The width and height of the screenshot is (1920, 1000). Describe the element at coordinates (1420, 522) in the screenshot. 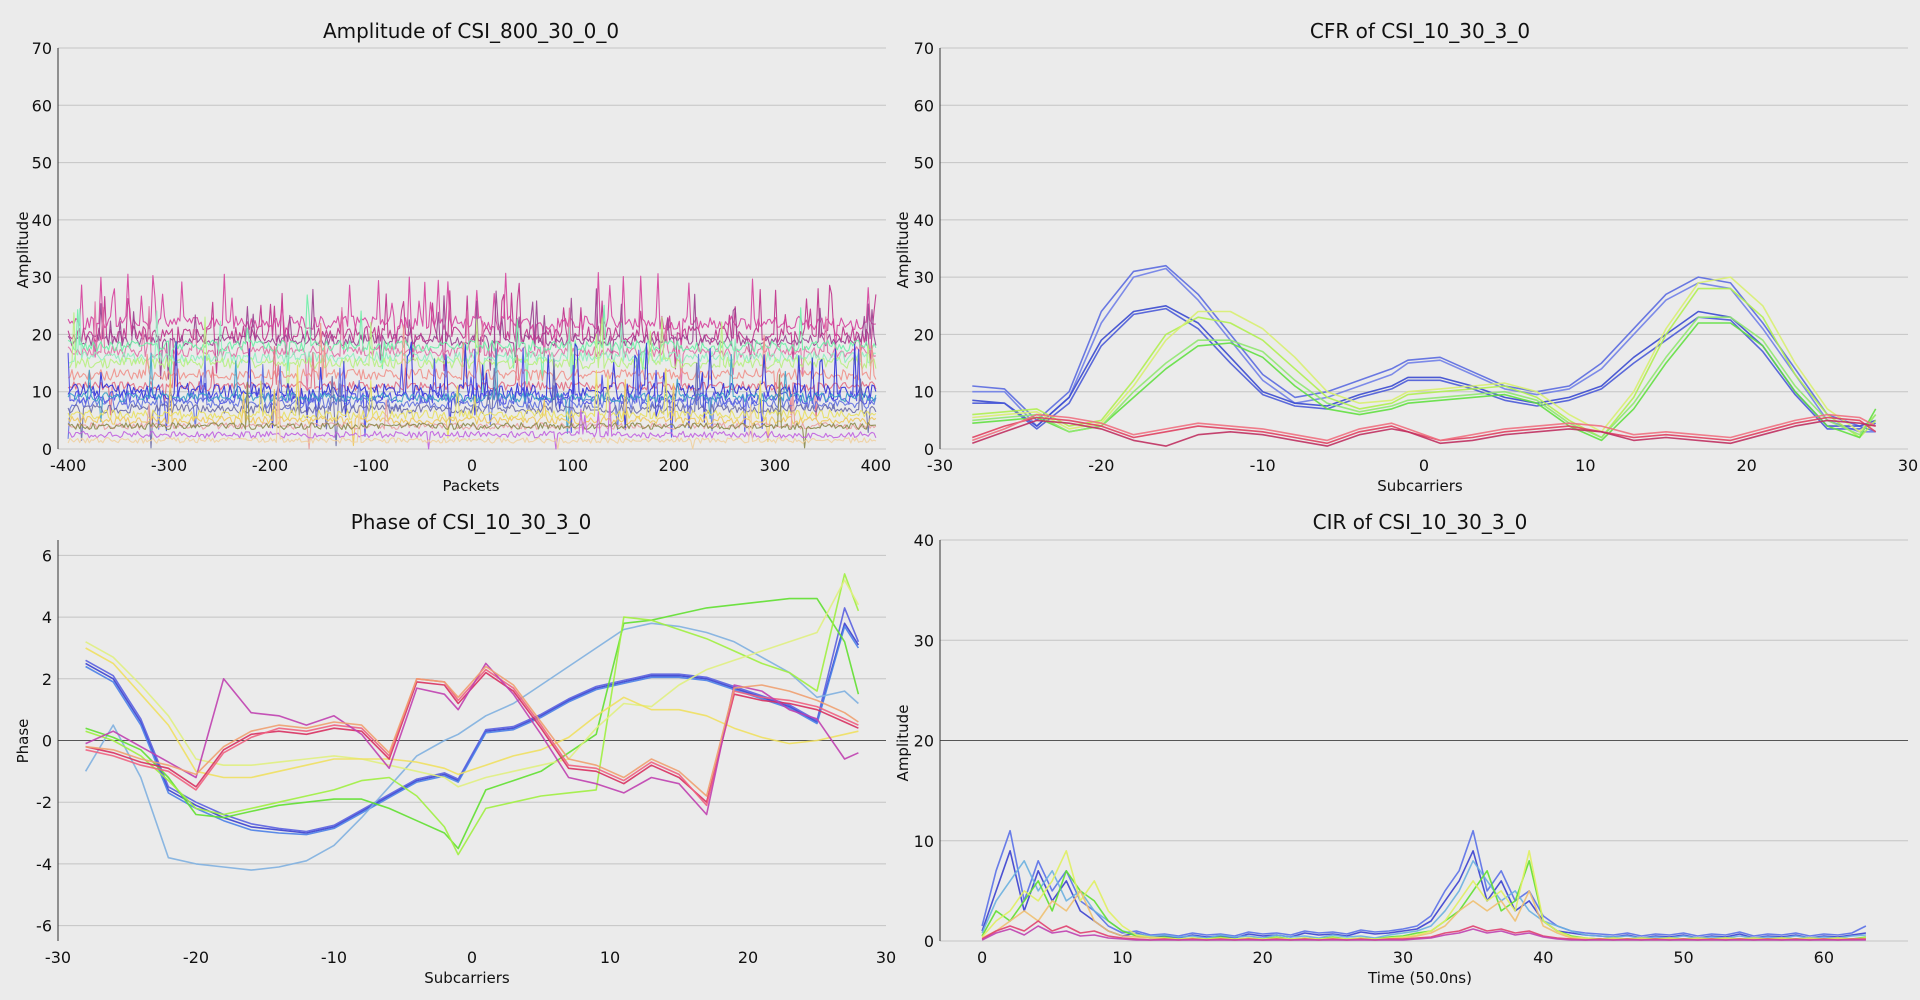

I see `plot-title: CIR of CSI_10_30_3_0` at that location.